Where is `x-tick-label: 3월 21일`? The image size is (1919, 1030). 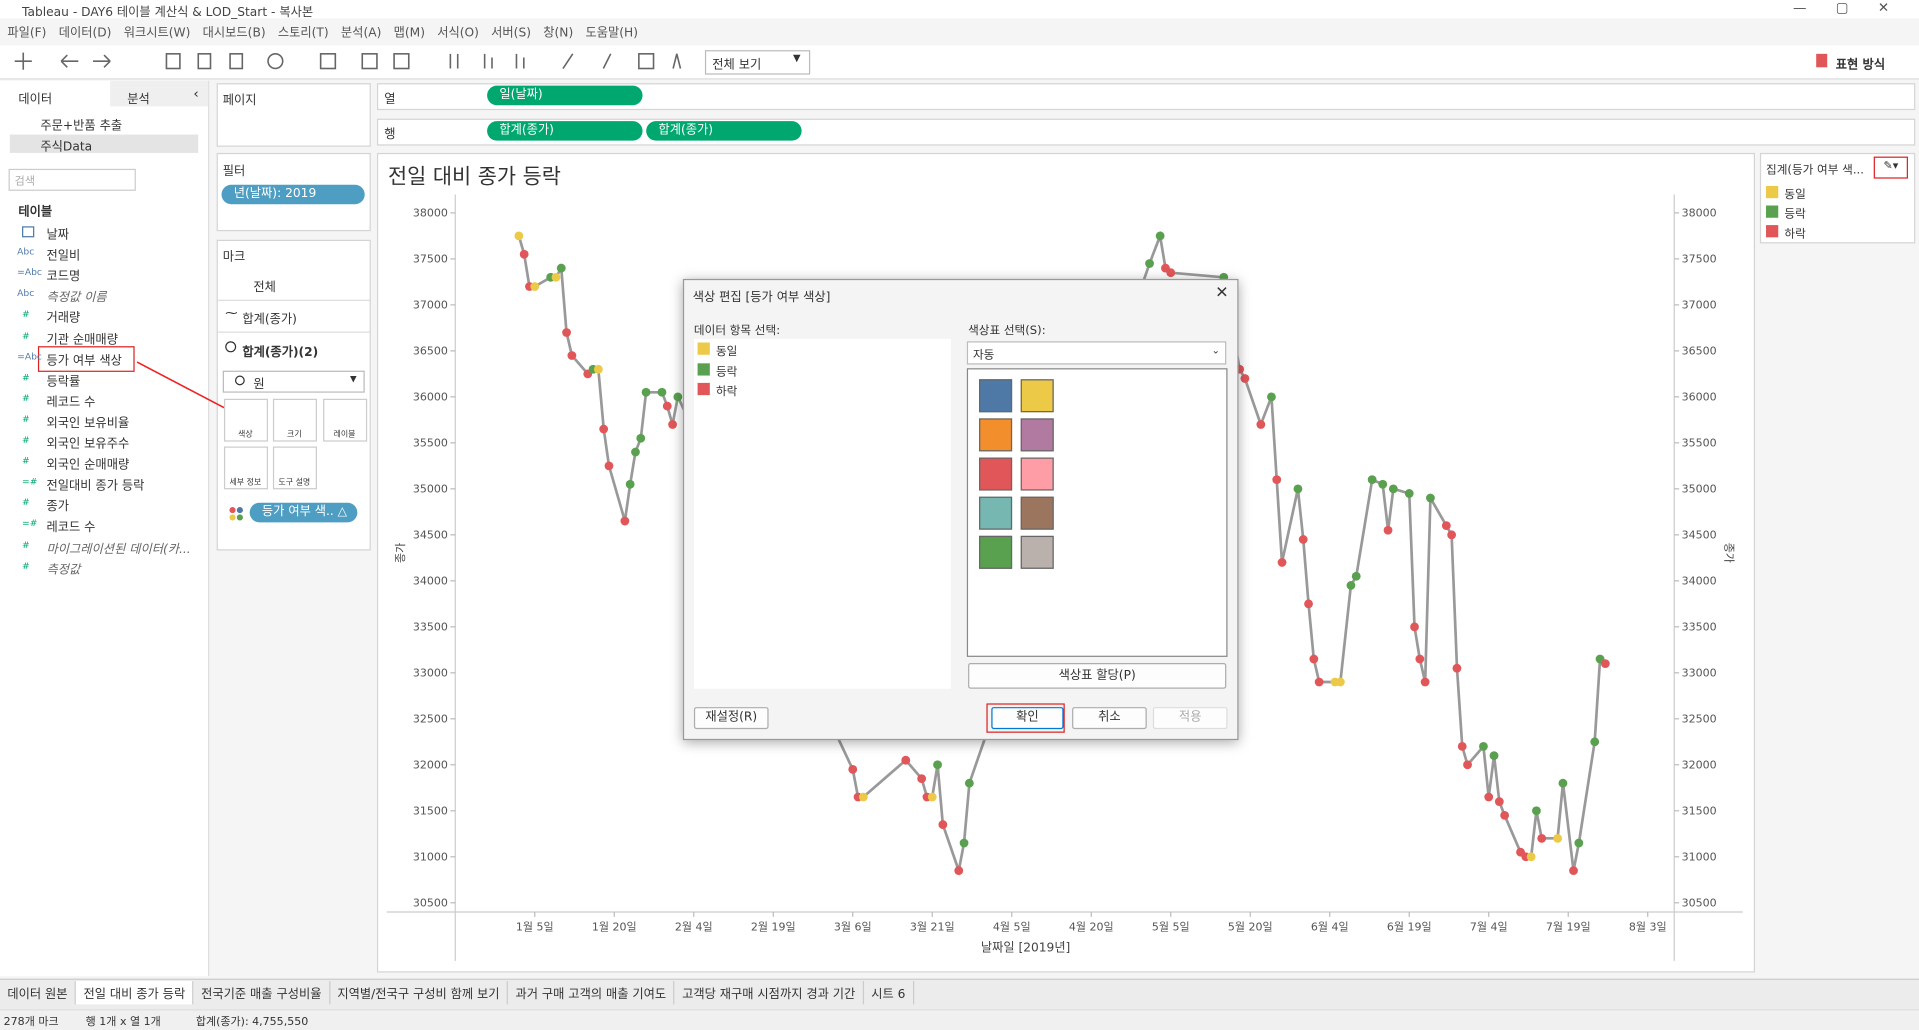
x-tick-label: 3월 21일 is located at coordinates (932, 926).